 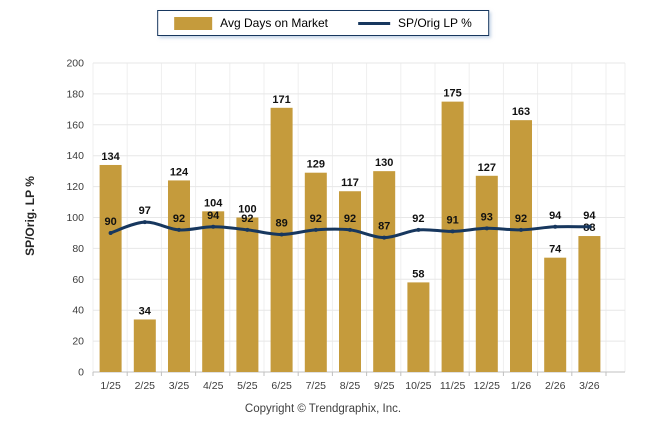 I want to click on bar-value-label: 117, so click(x=350, y=183).